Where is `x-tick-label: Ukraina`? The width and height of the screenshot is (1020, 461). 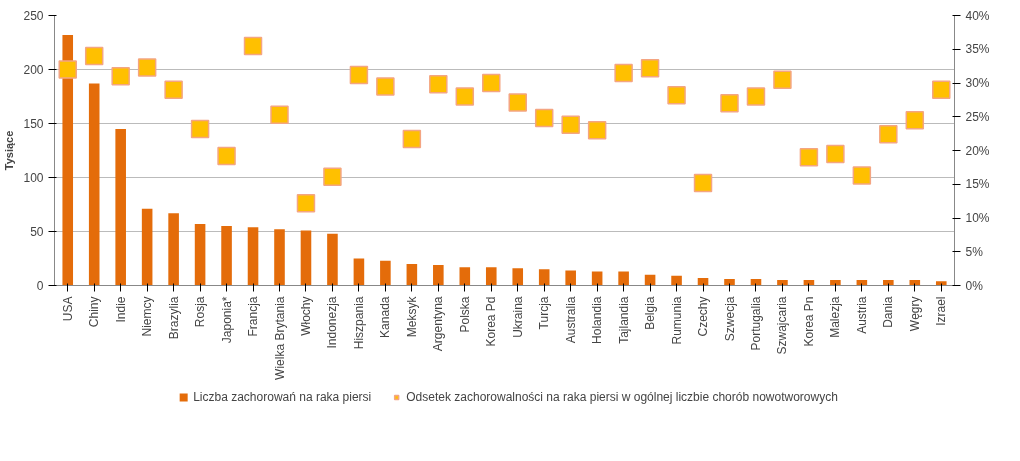
x-tick-label: Ukraina is located at coordinates (517, 317).